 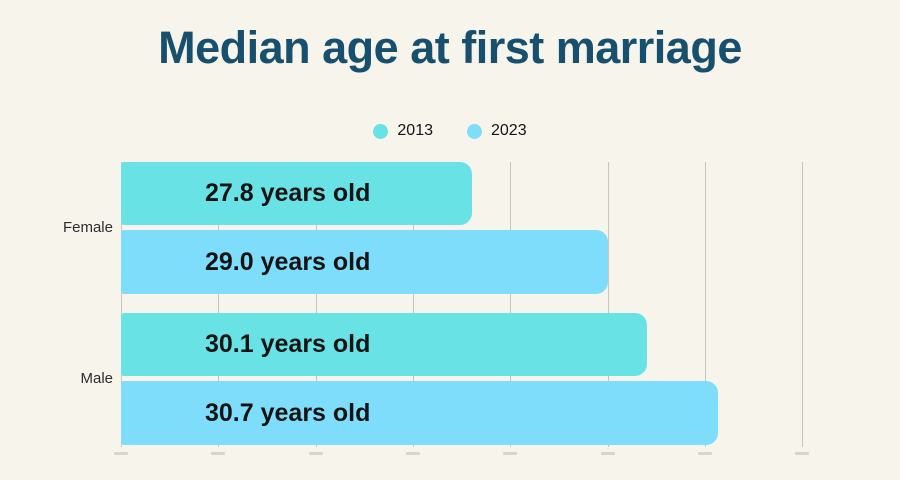 What do you see at coordinates (288, 344) in the screenshot?
I see `bar-value-label: 30.1 years old` at bounding box center [288, 344].